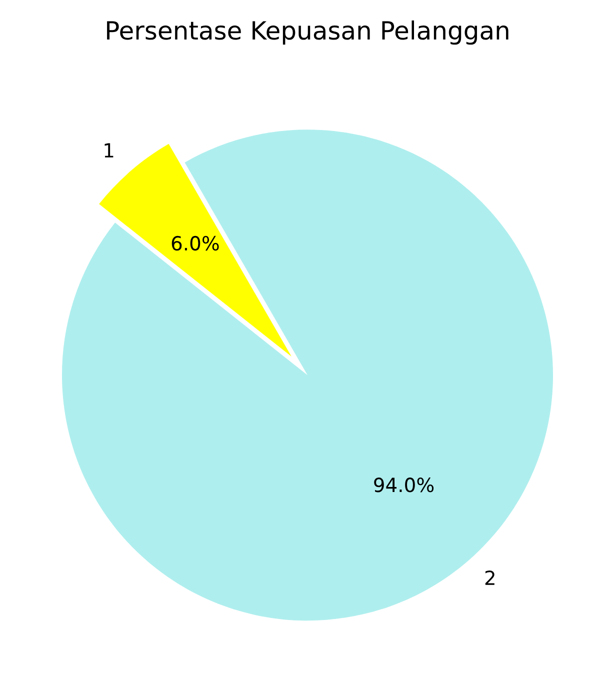 This screenshot has height=682, width=615. I want to click on data-label: 94.0%, so click(404, 485).